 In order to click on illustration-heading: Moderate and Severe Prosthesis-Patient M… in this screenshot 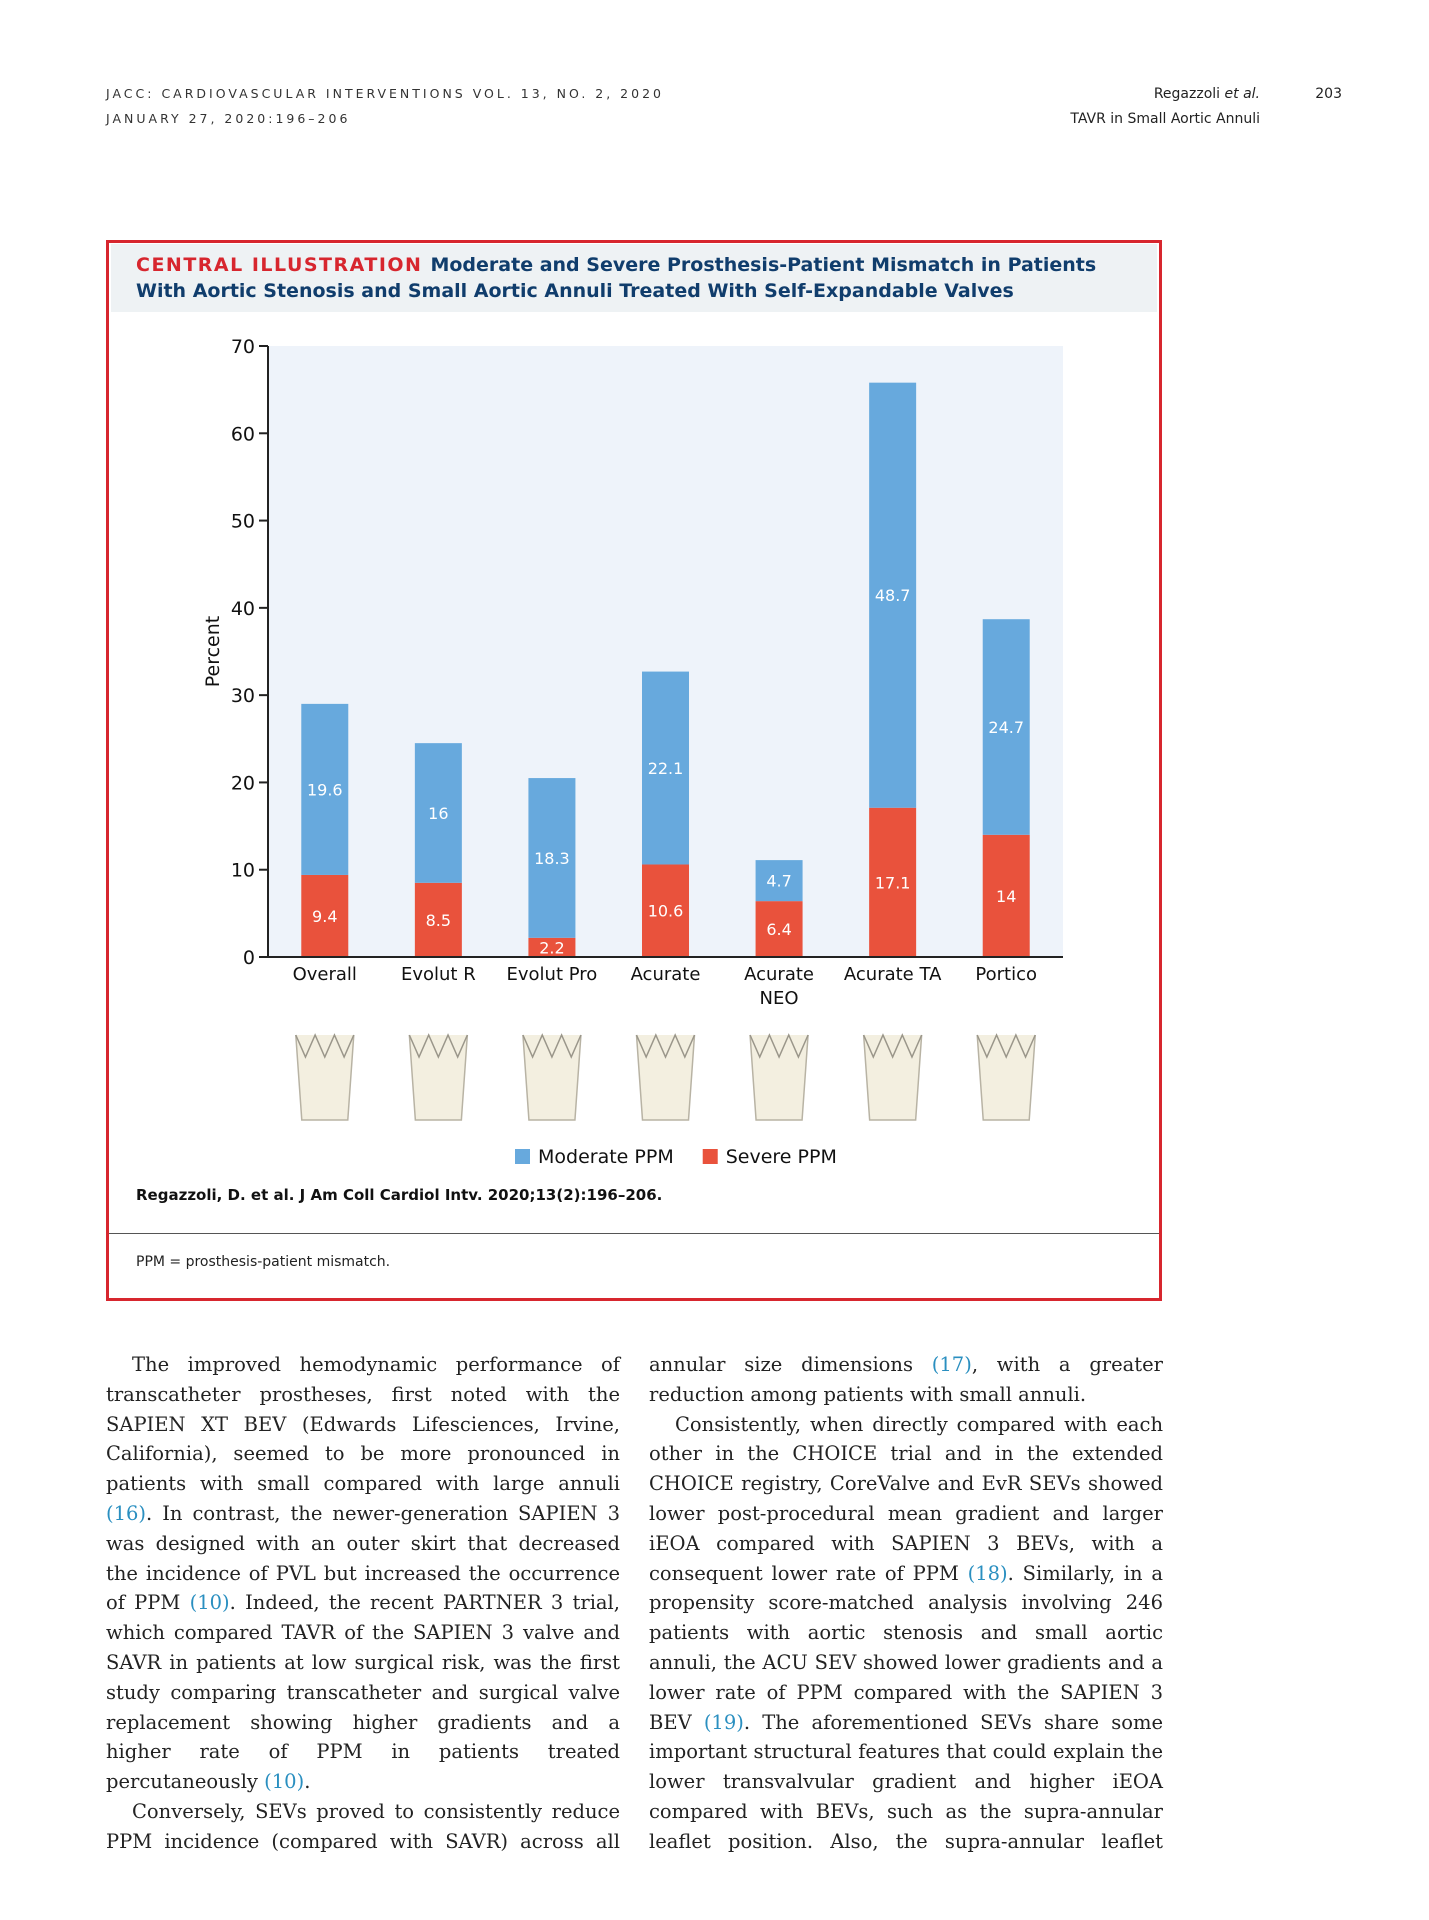, I will do `click(616, 278)`.